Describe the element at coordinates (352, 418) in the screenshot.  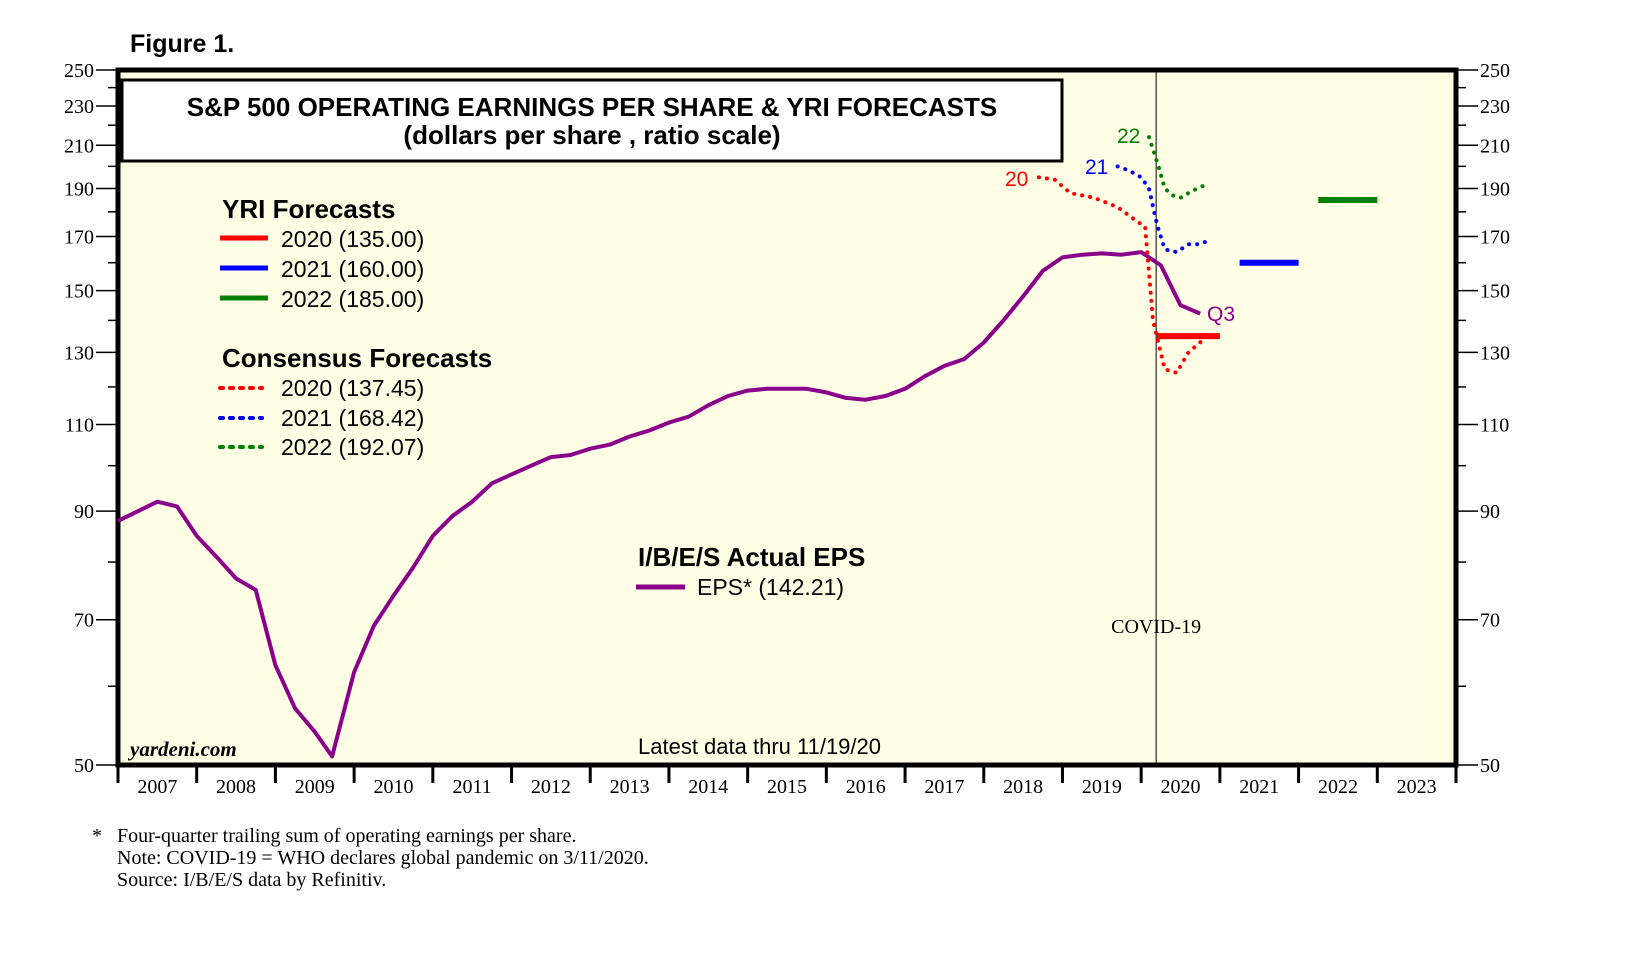
I see `legend-cons-2021: 2021 (168.42)` at that location.